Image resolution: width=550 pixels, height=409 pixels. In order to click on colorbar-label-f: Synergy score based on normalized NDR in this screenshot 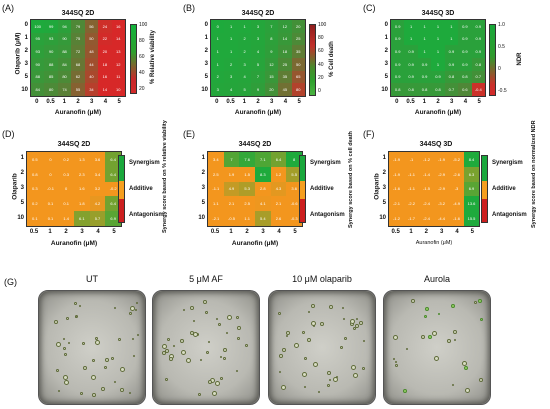, I will do `click(534, 174)`.